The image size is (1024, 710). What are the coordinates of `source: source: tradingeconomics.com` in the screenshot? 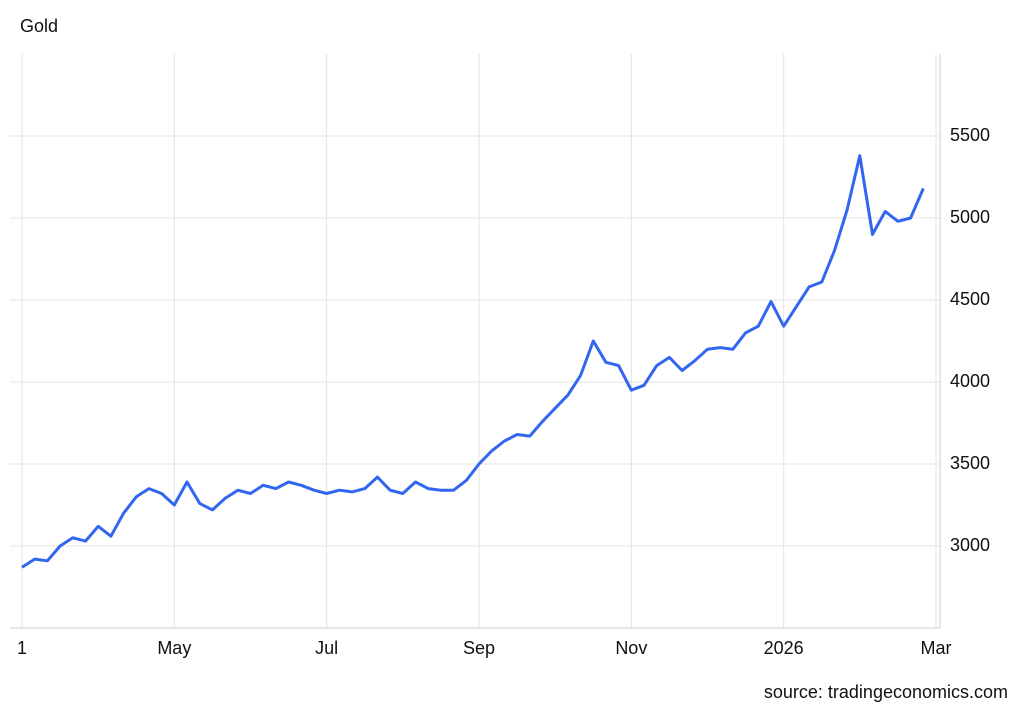 It's located at (886, 692).